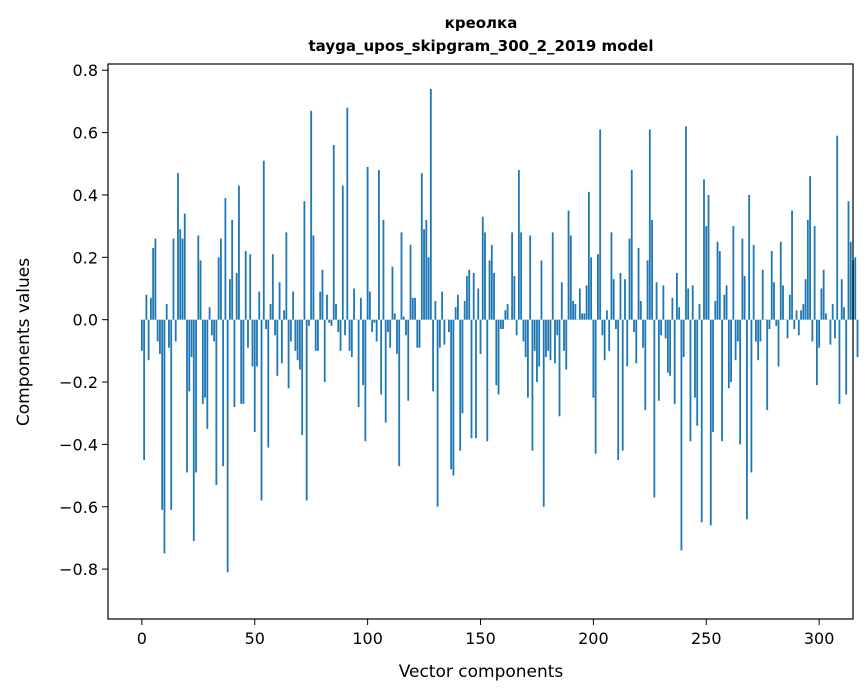 The width and height of the screenshot is (867, 696). Describe the element at coordinates (706, 638) in the screenshot. I see `x-tick-label: 250` at that location.